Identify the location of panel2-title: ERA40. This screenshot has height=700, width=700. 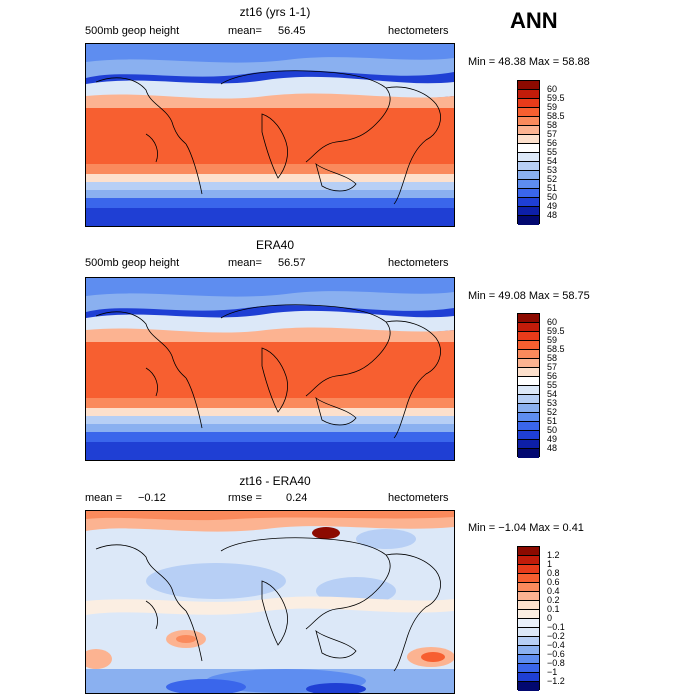
(275, 245).